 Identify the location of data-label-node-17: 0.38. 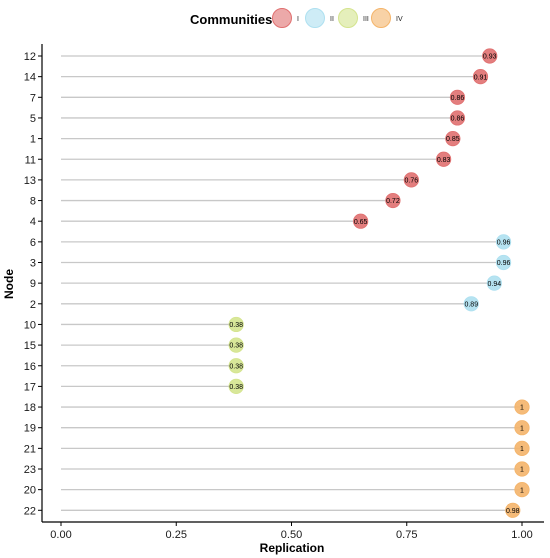
(236, 387).